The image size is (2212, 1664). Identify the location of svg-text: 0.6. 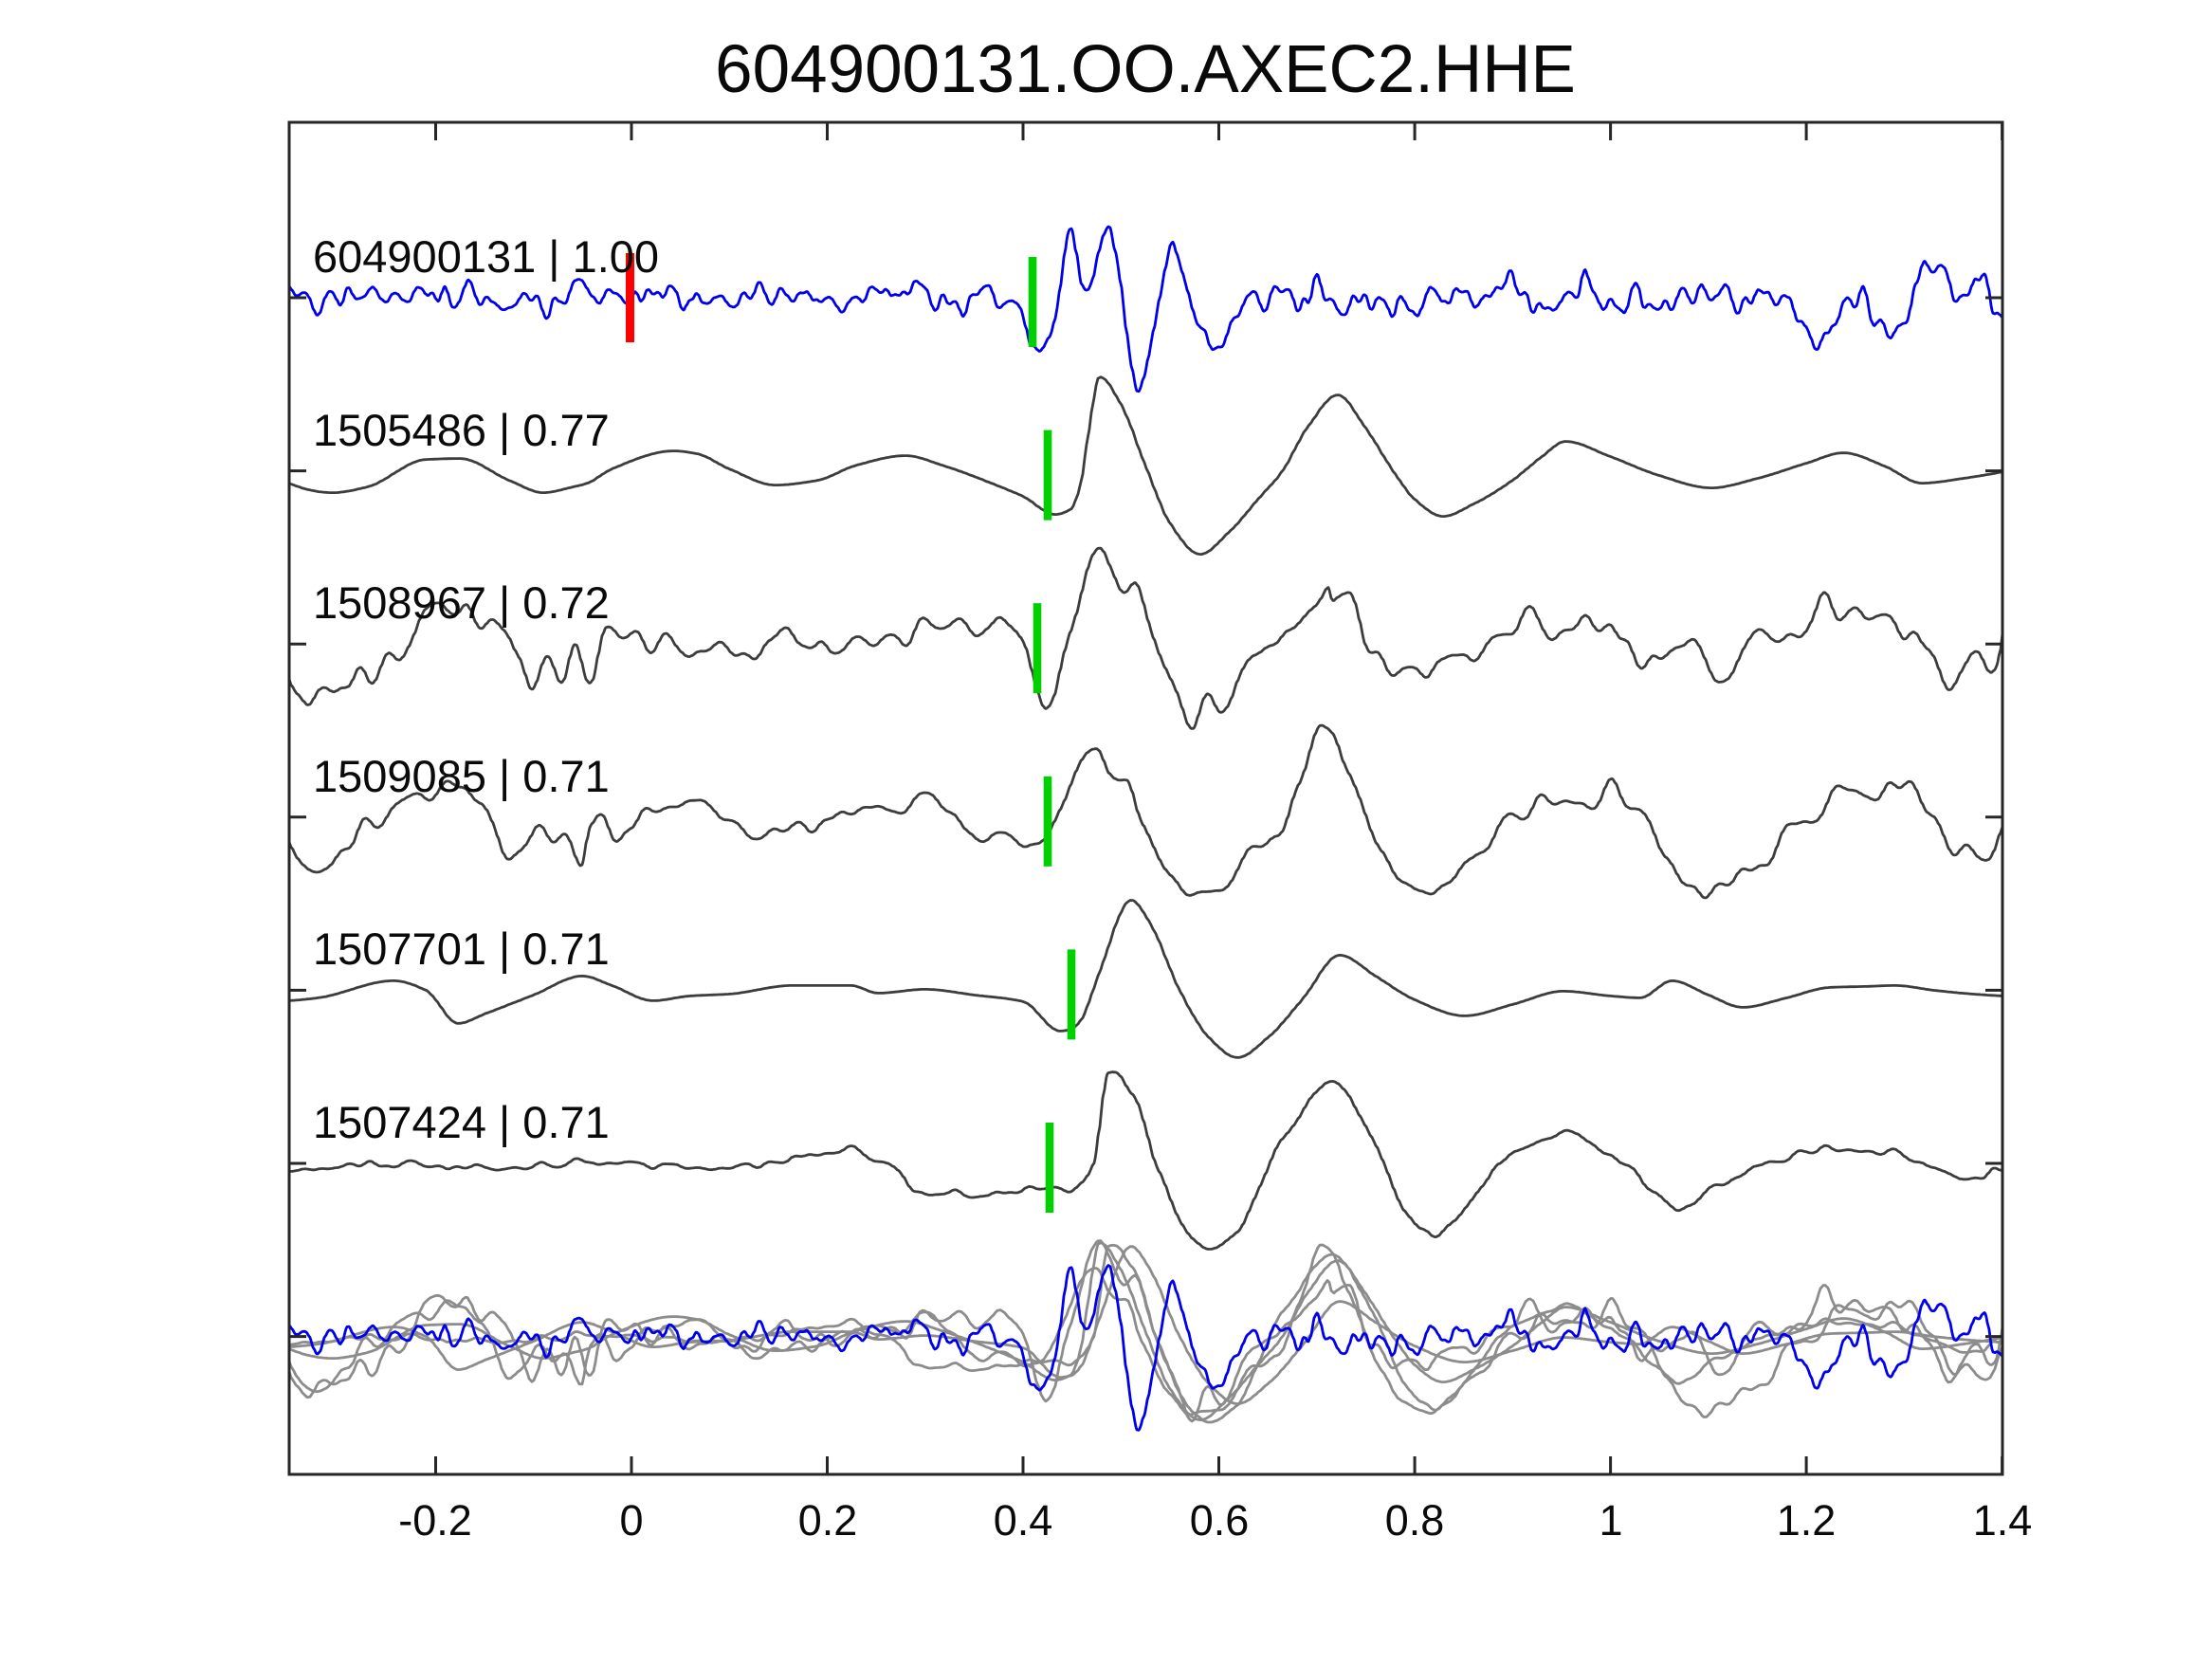
(1220, 1520).